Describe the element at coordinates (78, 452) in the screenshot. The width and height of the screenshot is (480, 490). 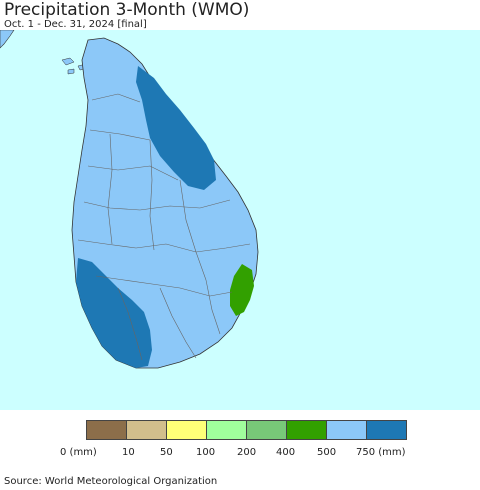
I see `legend-label-0: 0 (mm)` at that location.